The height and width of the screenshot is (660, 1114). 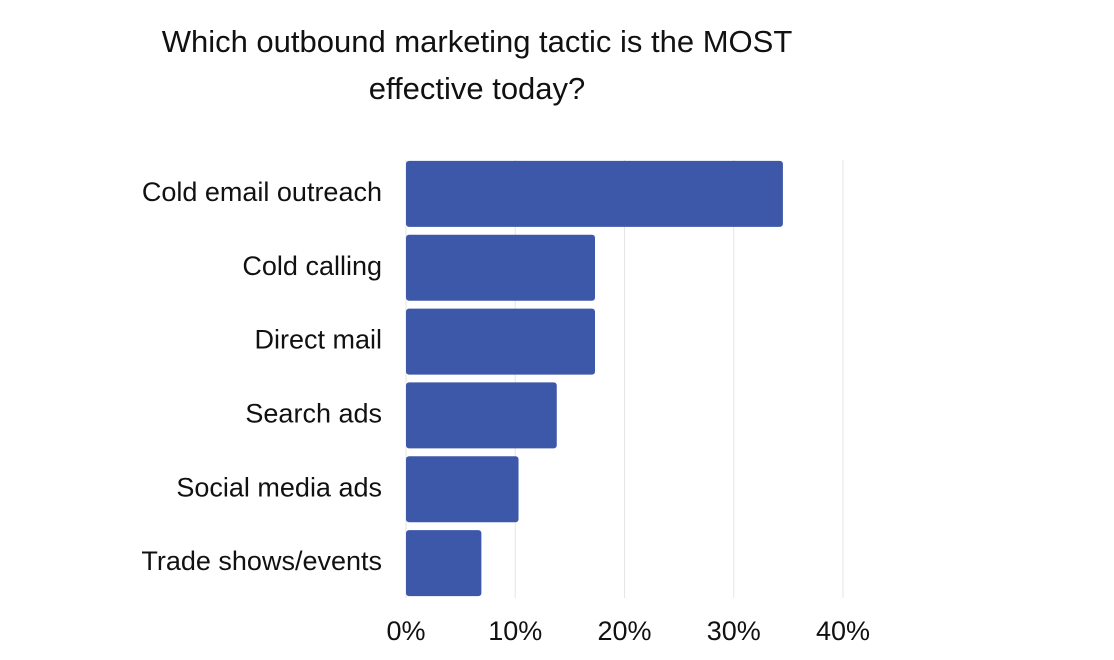 I want to click on y-tick-label: Social media ads, so click(x=279, y=487).